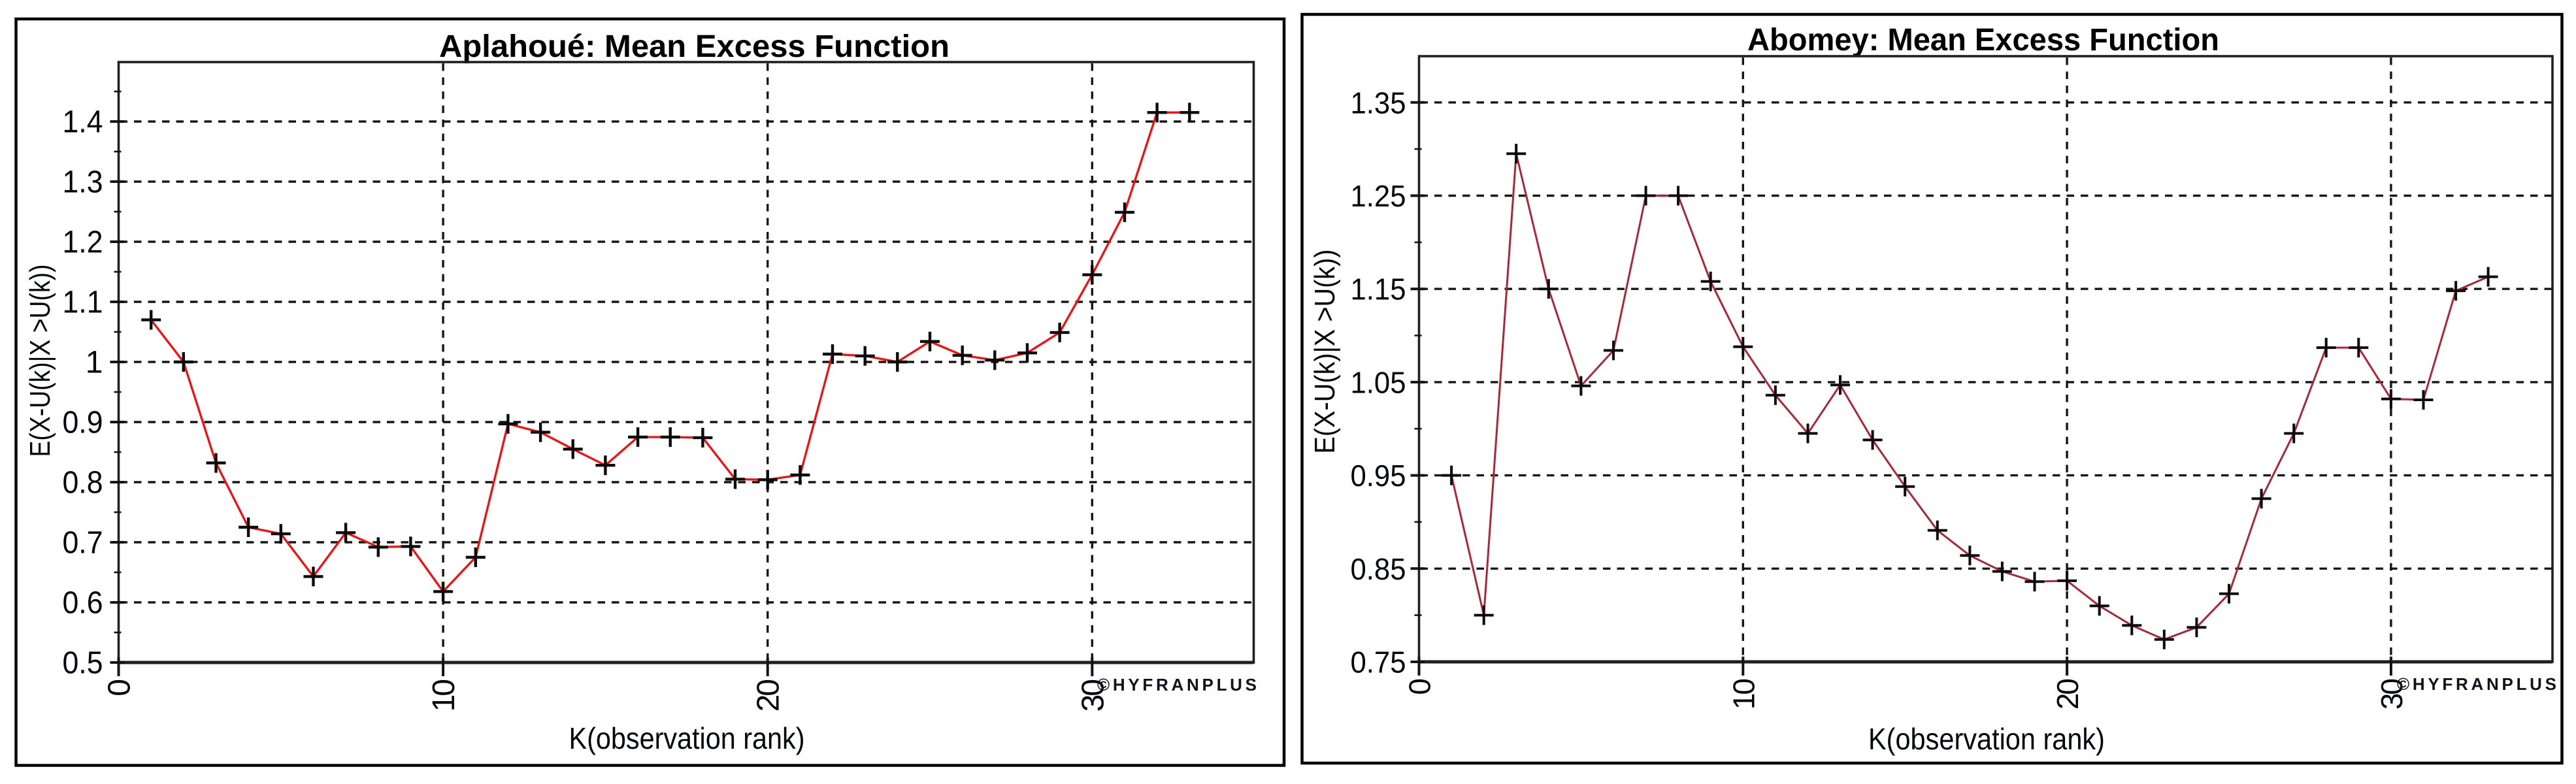  I want to click on svg-text: 0.9, so click(83, 423).